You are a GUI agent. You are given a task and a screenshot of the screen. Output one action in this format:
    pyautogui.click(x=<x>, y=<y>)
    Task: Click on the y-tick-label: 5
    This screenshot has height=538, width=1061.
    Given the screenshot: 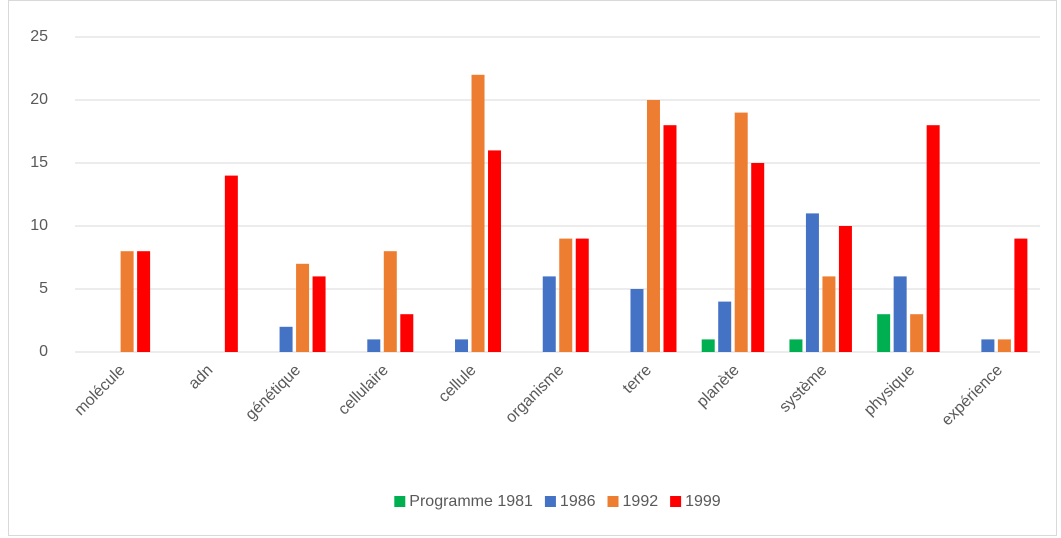 What is the action you would take?
    pyautogui.click(x=43, y=288)
    